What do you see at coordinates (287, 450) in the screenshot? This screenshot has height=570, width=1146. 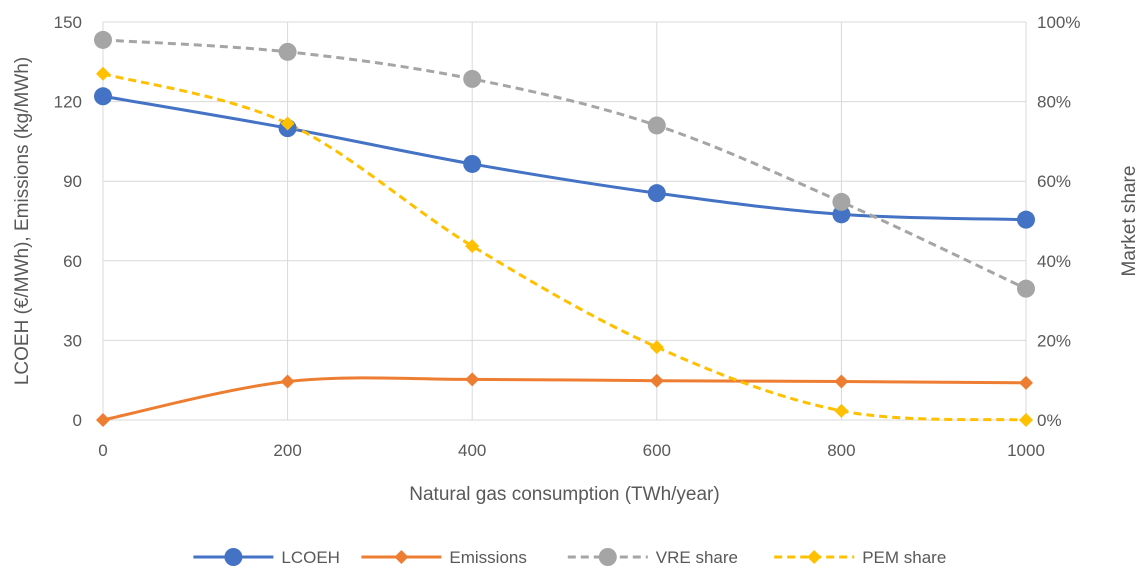 I see `x-tick-label: 200` at bounding box center [287, 450].